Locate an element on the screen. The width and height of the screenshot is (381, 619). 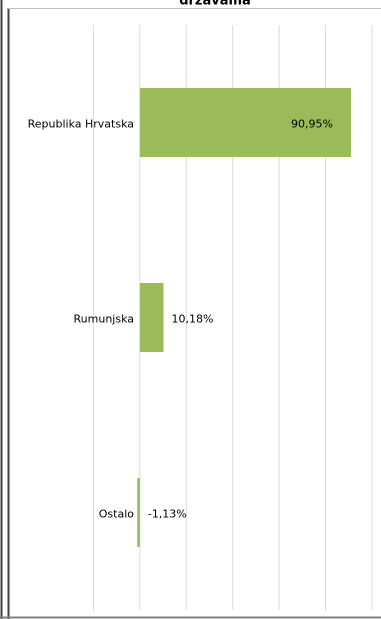
value-label: 90,95% is located at coordinates (312, 124).